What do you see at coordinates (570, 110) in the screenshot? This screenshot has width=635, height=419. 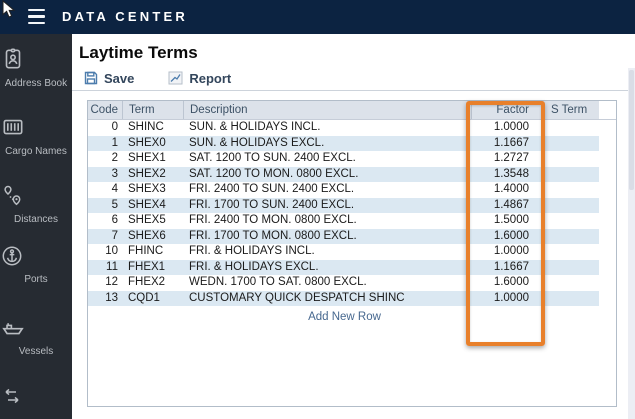 I see `column-header-s-term: S Term` at bounding box center [570, 110].